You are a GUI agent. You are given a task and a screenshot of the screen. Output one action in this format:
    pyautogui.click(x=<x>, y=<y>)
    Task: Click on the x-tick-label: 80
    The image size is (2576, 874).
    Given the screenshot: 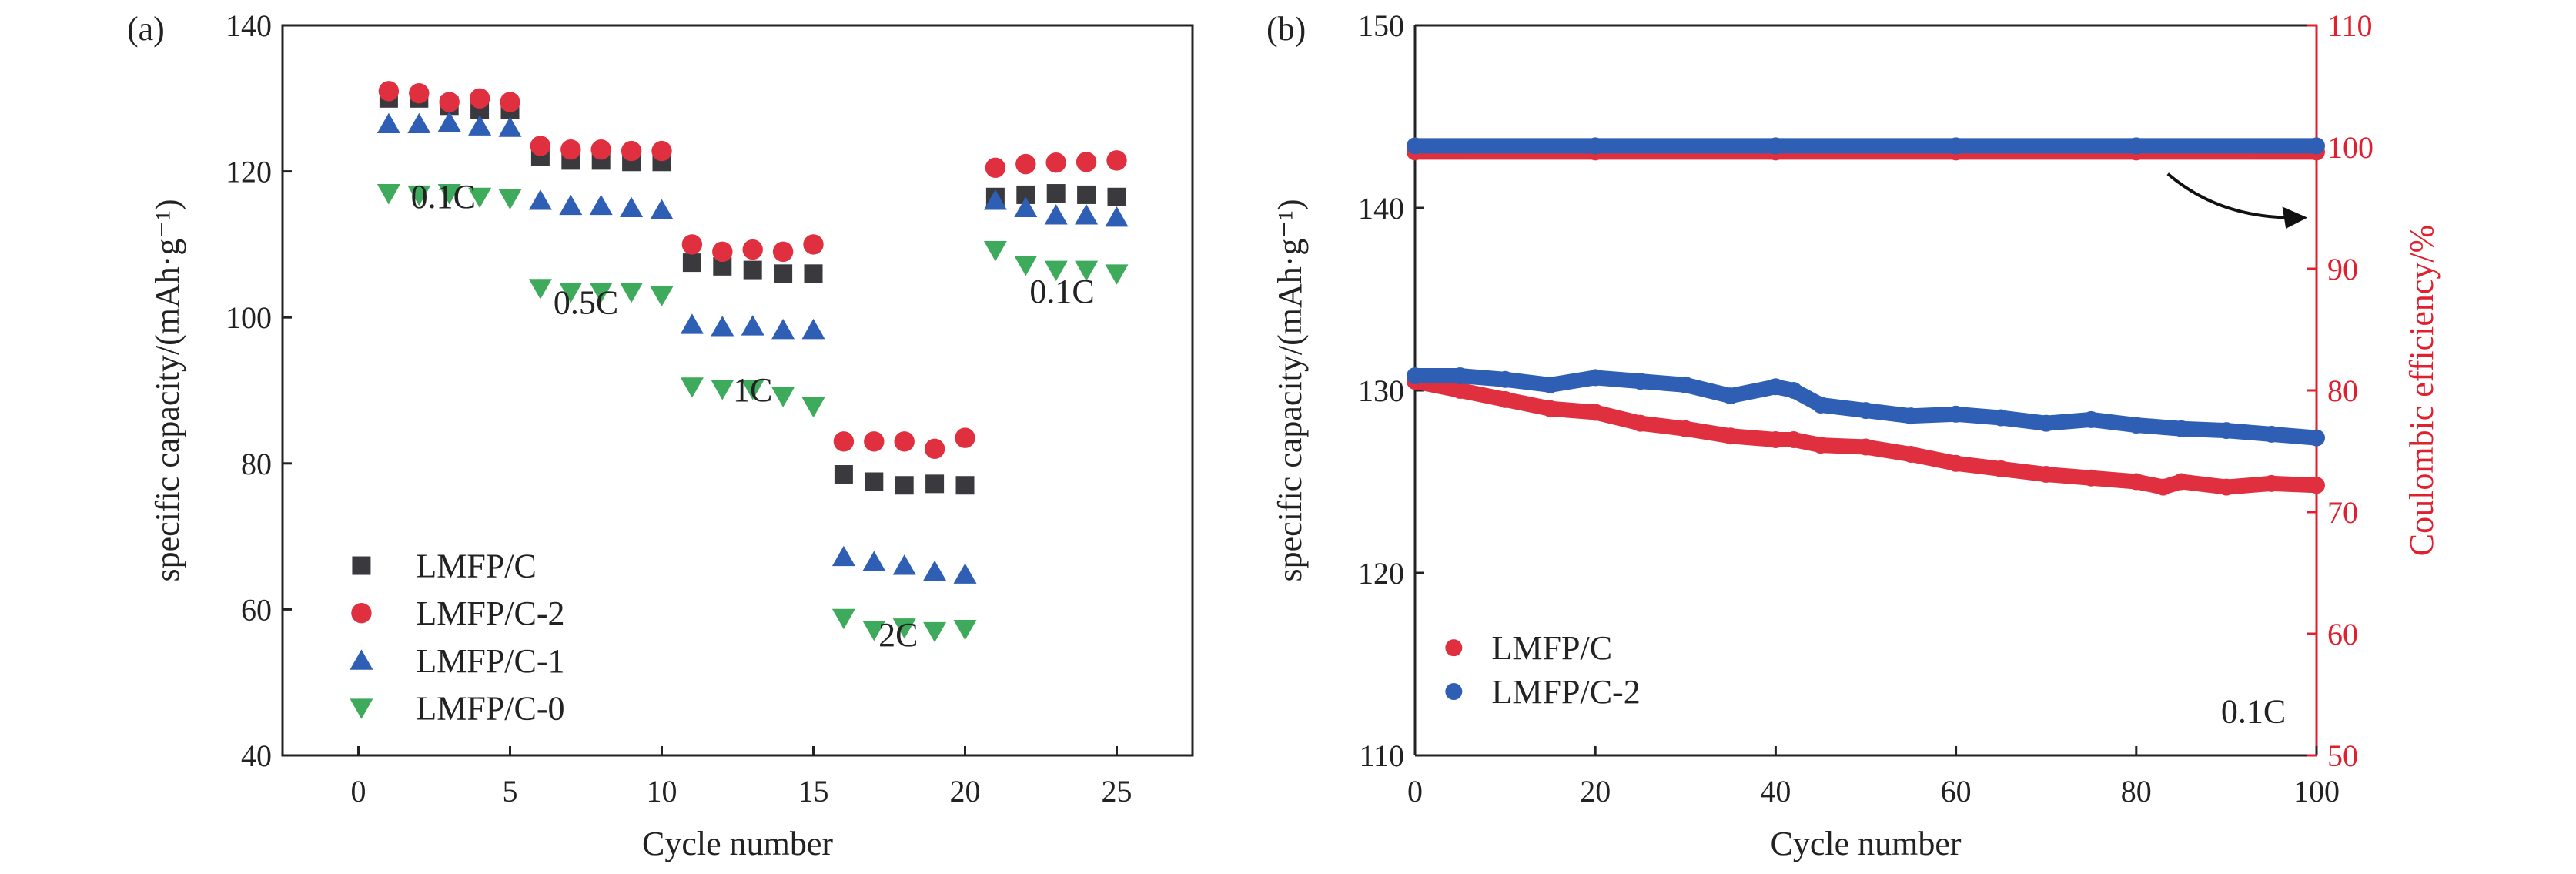 What is the action you would take?
    pyautogui.click(x=2136, y=791)
    